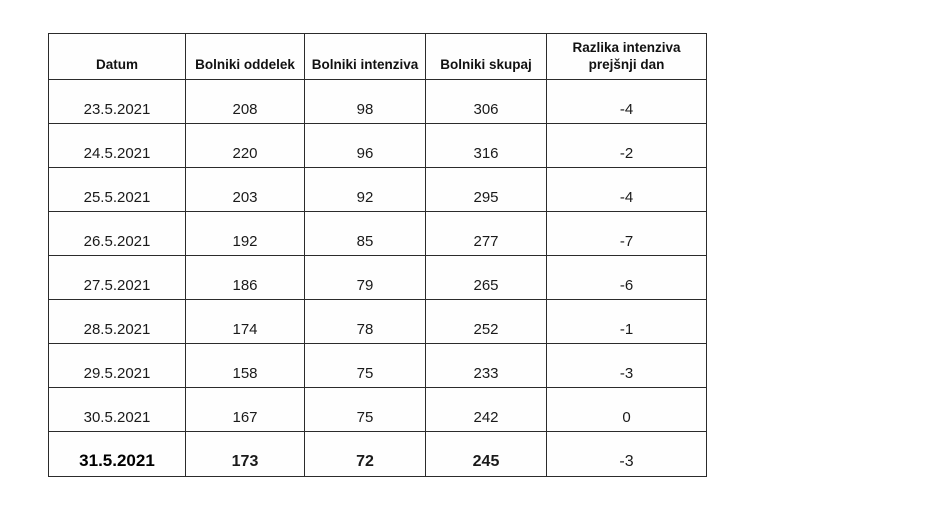 The image size is (940, 529). Describe the element at coordinates (365, 189) in the screenshot. I see `cell-bolniki-intenziva: 92` at that location.